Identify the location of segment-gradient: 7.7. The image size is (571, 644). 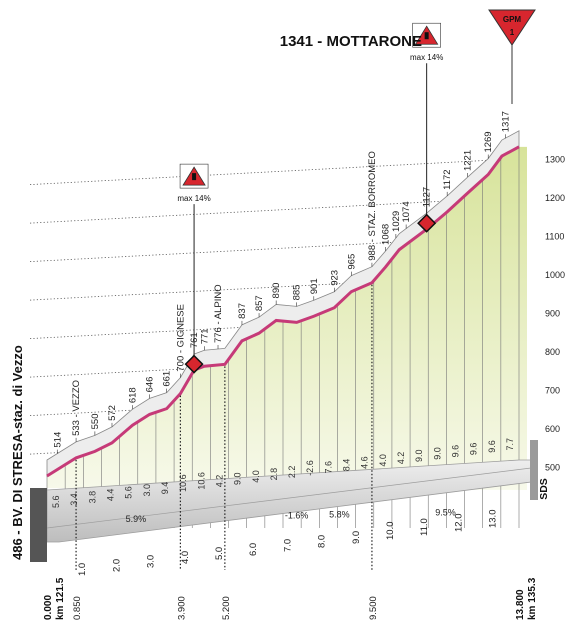
(510, 444).